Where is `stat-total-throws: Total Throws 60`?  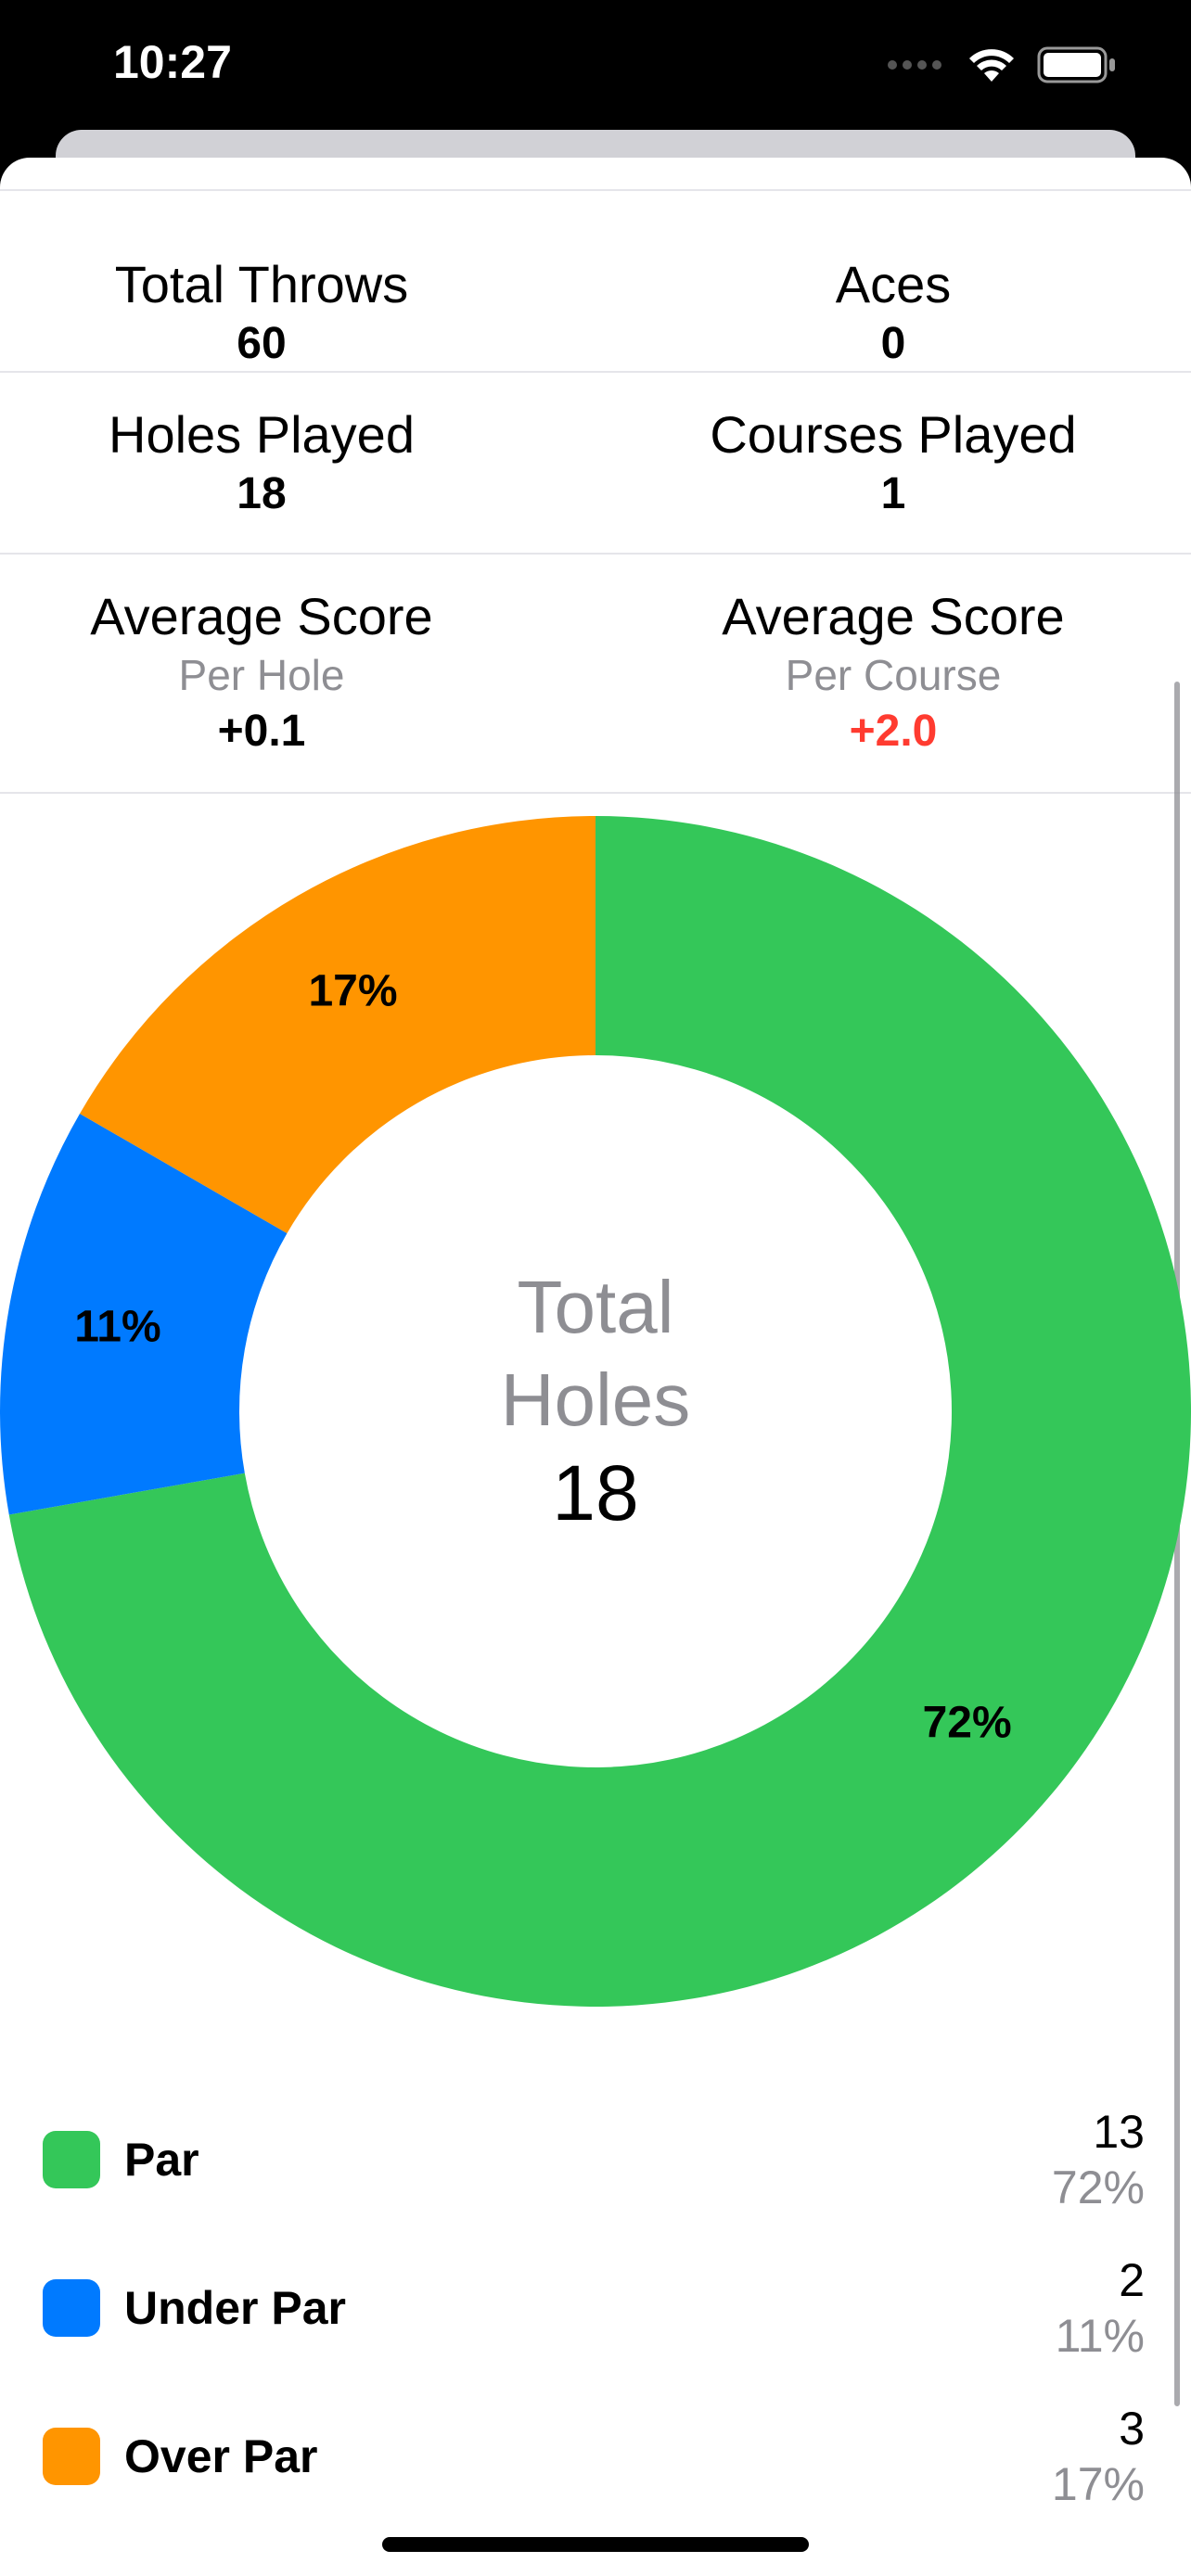 stat-total-throws: Total Throws 60 is located at coordinates (298, 282).